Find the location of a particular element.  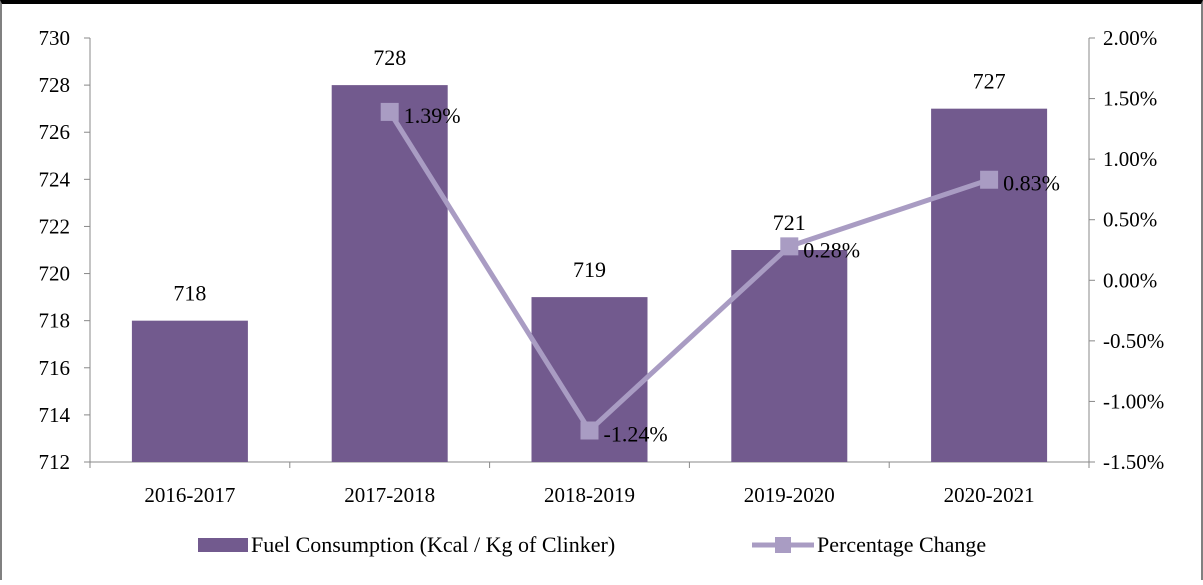

bar-value-label: 728 is located at coordinates (389, 57).